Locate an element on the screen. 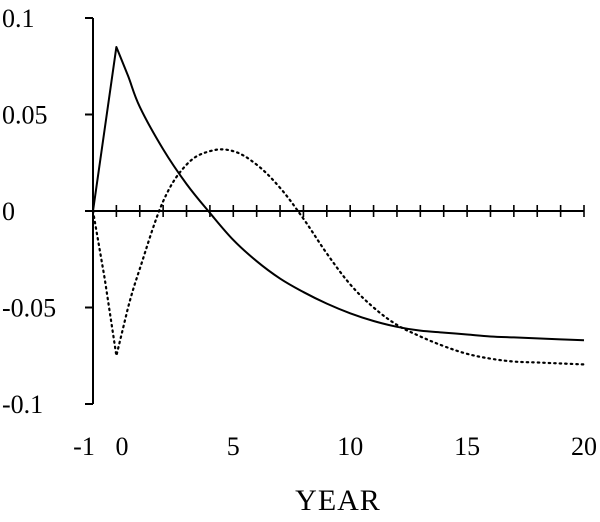 The image size is (600, 522). x-tick-label: -1 is located at coordinates (84, 446).